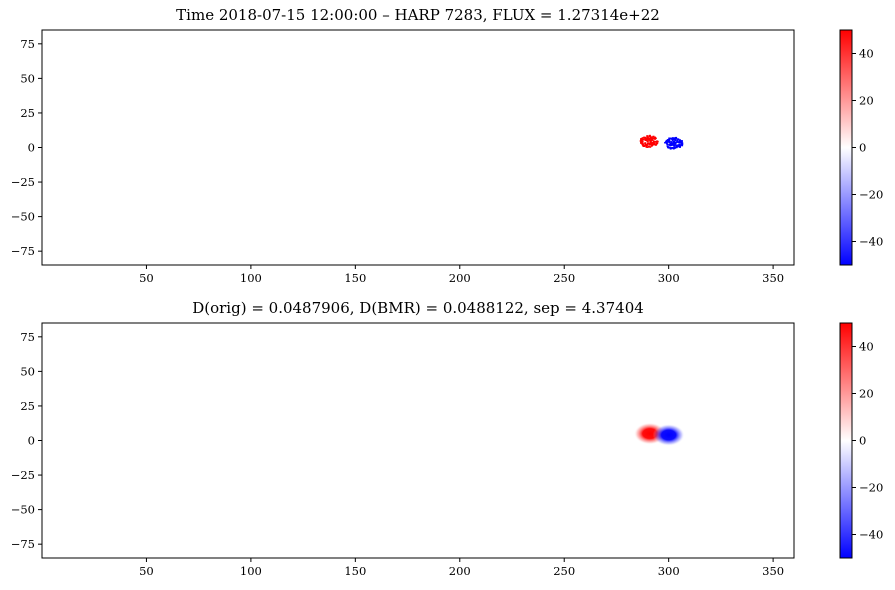  Describe the element at coordinates (31, 441) in the screenshot. I see `y-tick-label: 0` at that location.